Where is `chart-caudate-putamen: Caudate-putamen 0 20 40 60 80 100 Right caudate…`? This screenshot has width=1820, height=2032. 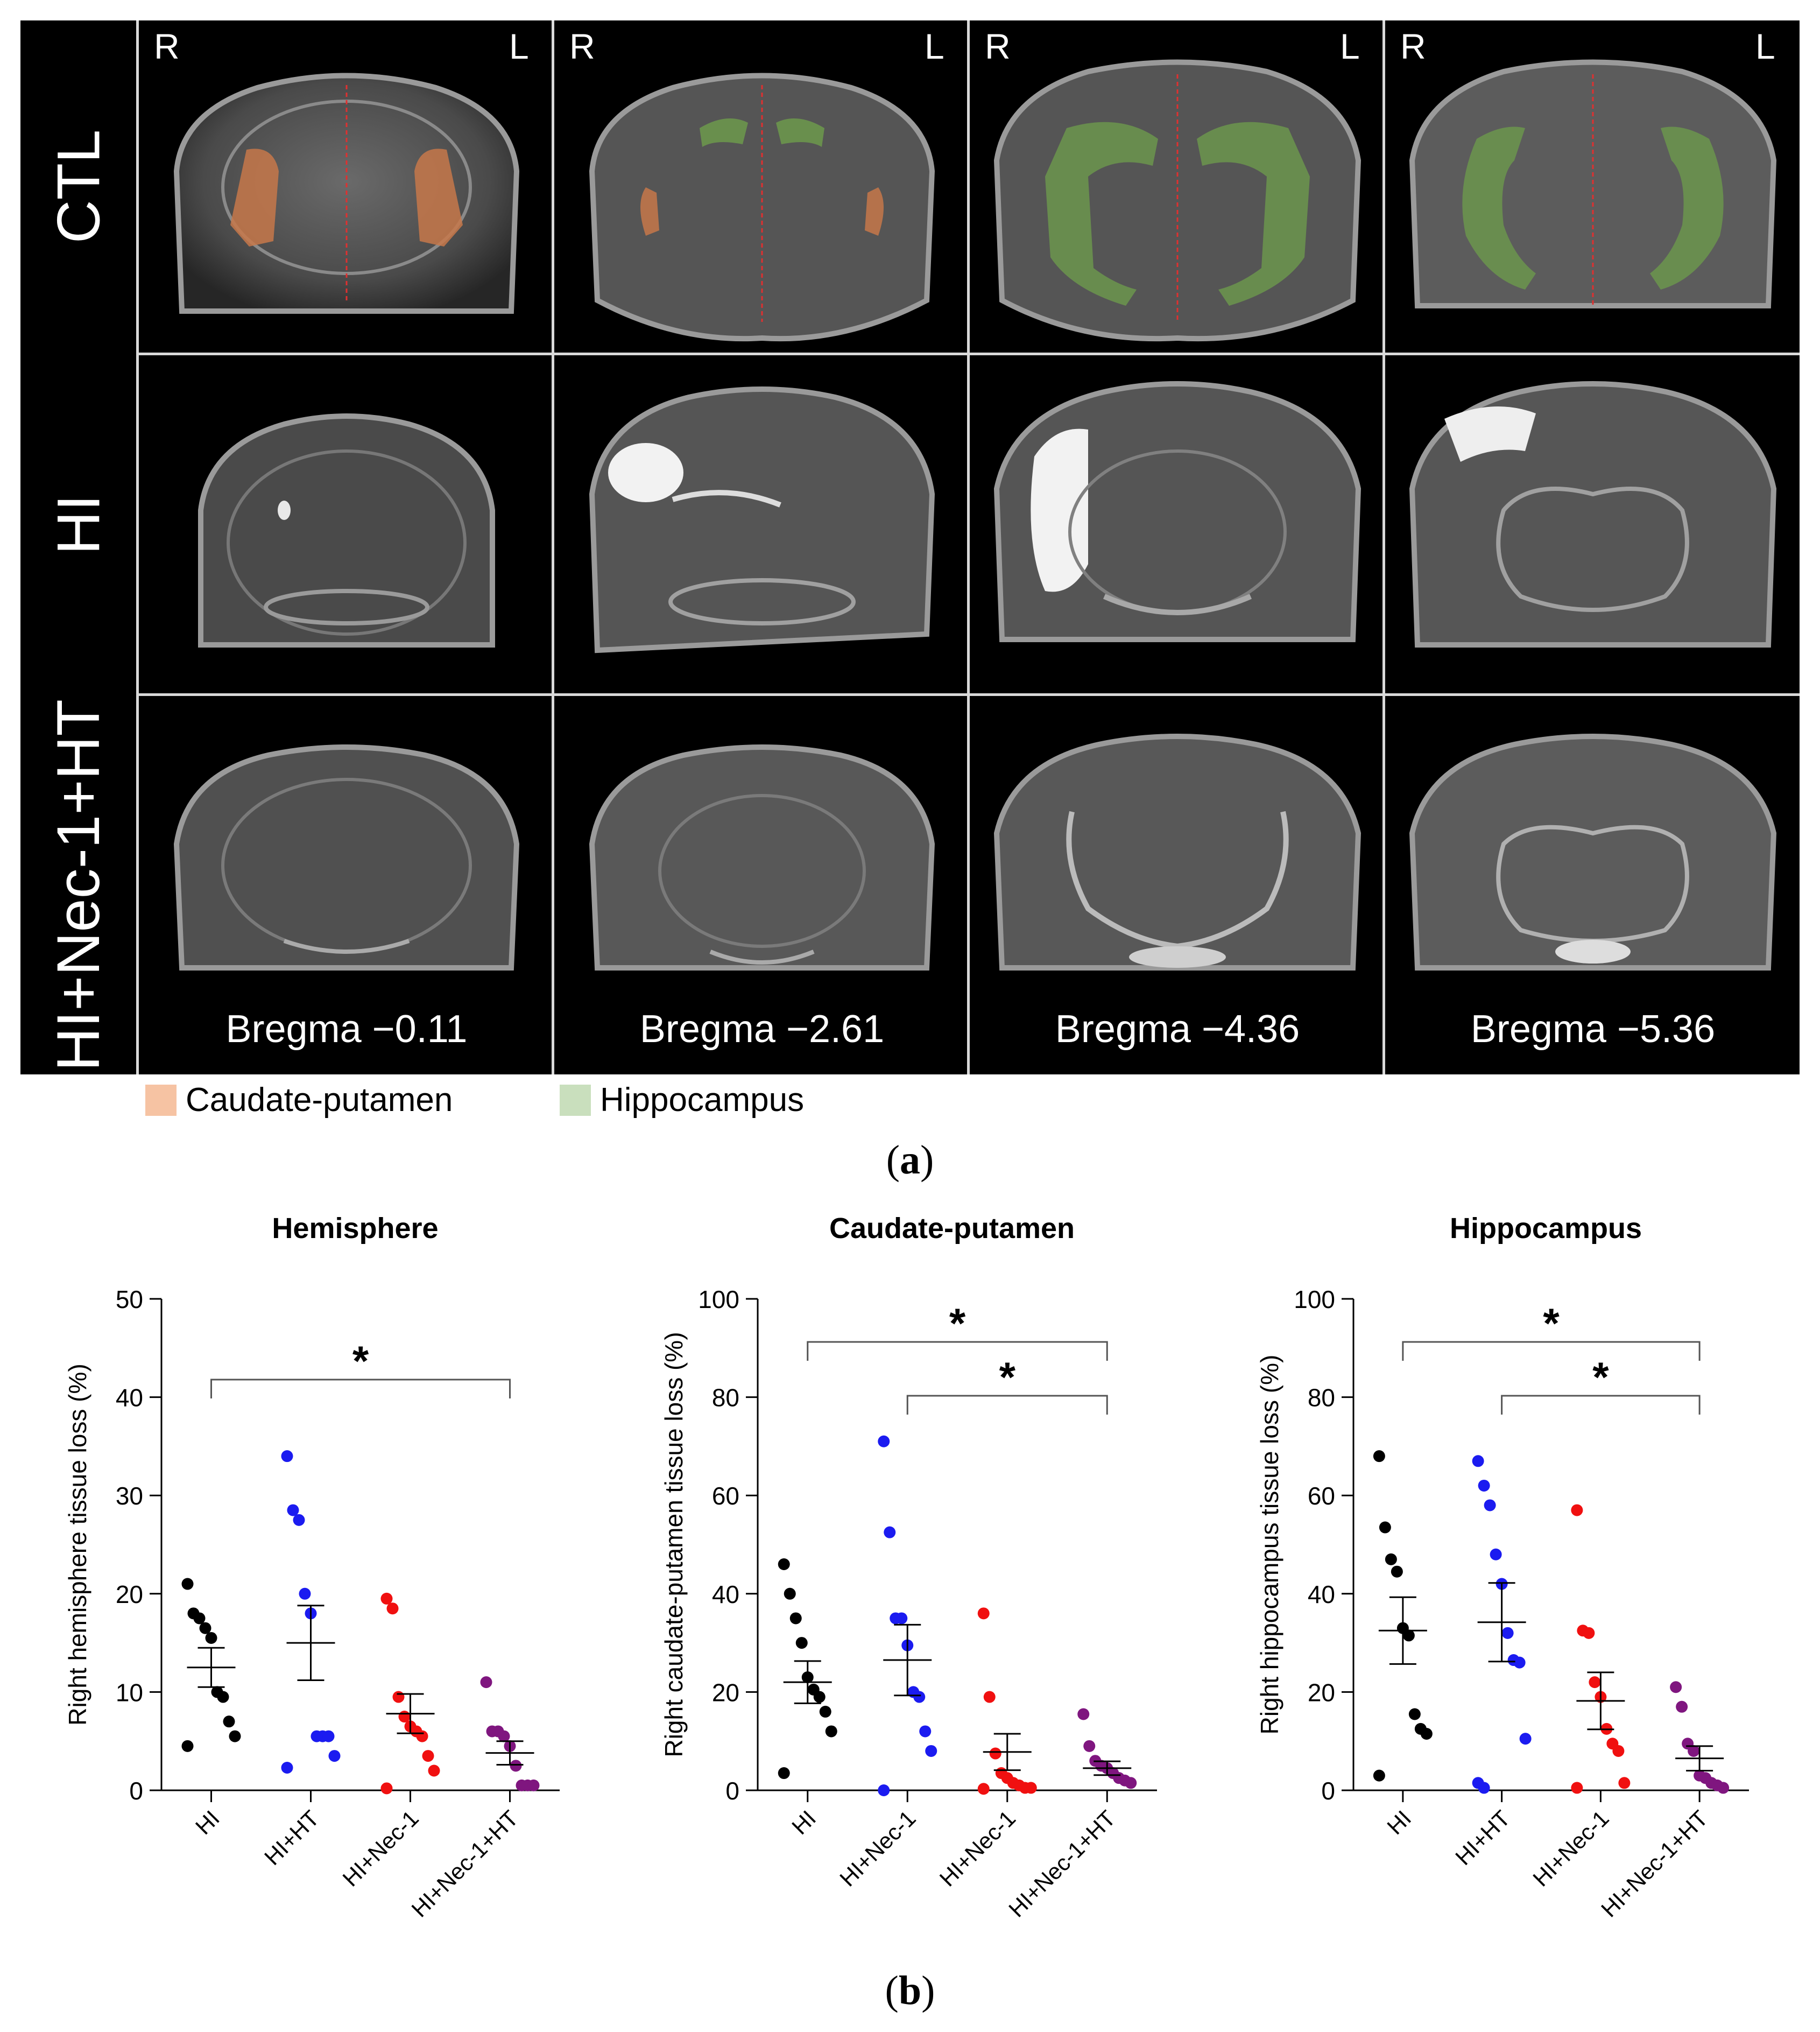
chart-caudate-putamen: Caudate-putamen 0 20 40 60 80 100 Right caudate… is located at coordinates (908, 1567).